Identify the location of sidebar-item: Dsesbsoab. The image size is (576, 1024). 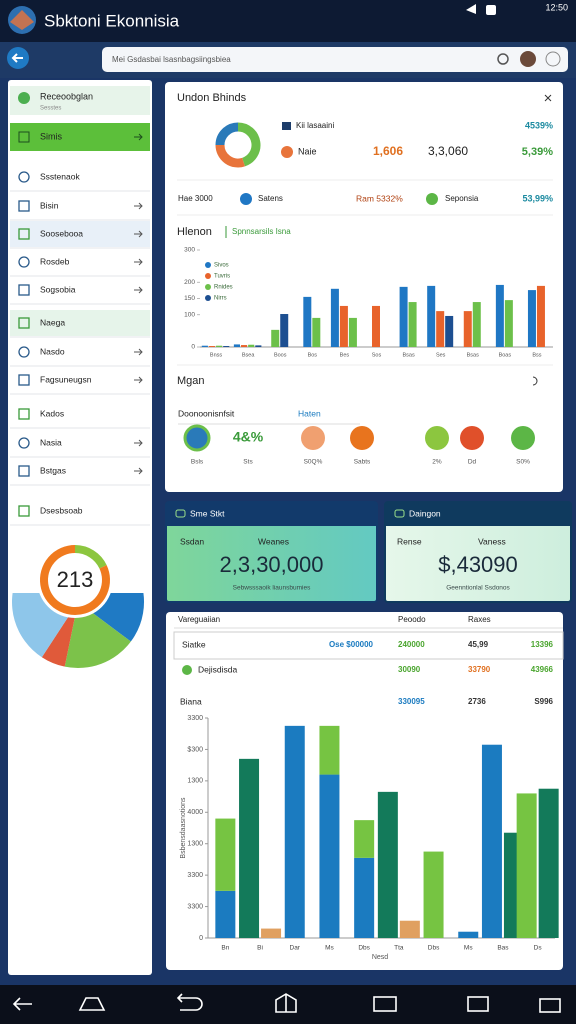
(61, 510).